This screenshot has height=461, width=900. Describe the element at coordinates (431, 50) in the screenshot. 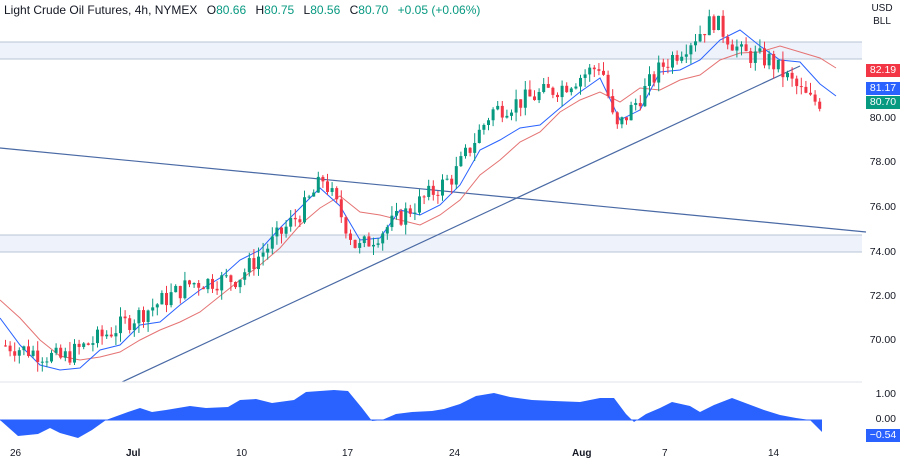

I see `resistance-zone` at that location.